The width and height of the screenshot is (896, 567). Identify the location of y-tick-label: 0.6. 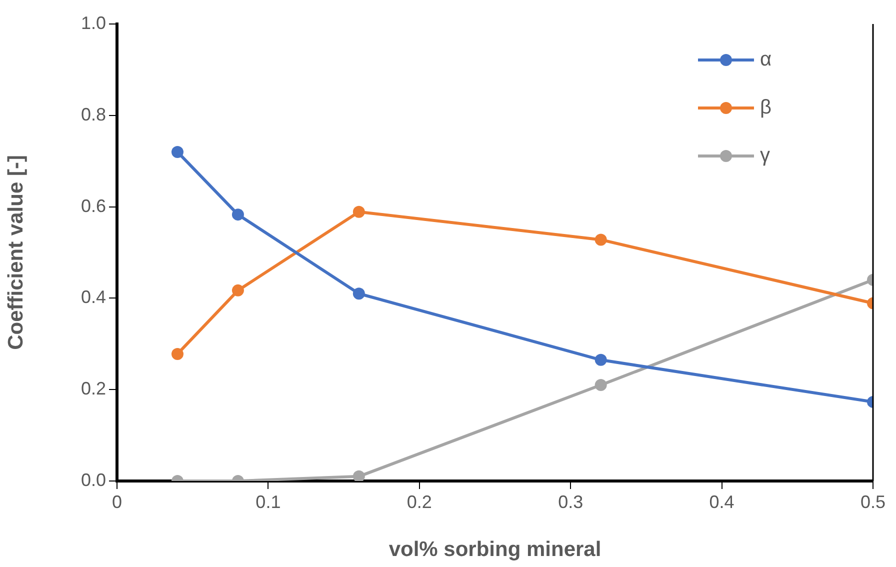
(93, 206).